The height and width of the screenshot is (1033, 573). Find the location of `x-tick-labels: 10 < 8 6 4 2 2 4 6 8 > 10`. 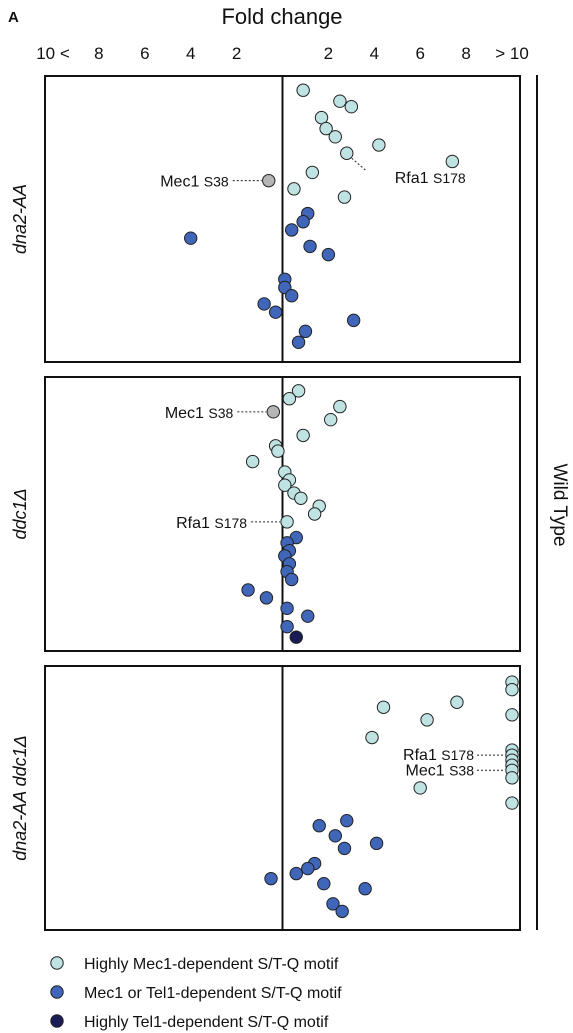

x-tick-labels: 10 < 8 6 4 2 2 4 6 8 > 10 is located at coordinates (282, 53).